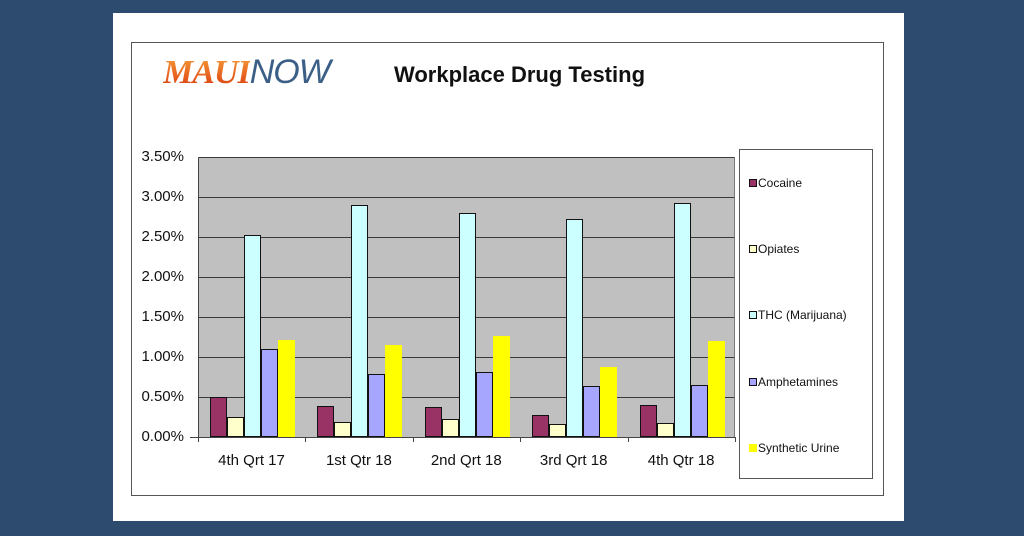 This screenshot has height=536, width=1024. I want to click on x-axis-line, so click(463, 437).